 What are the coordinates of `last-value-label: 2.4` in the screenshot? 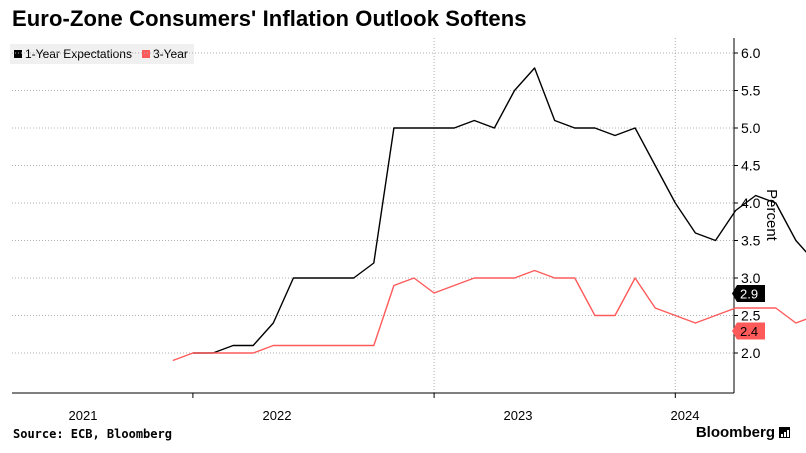 It's located at (749, 331).